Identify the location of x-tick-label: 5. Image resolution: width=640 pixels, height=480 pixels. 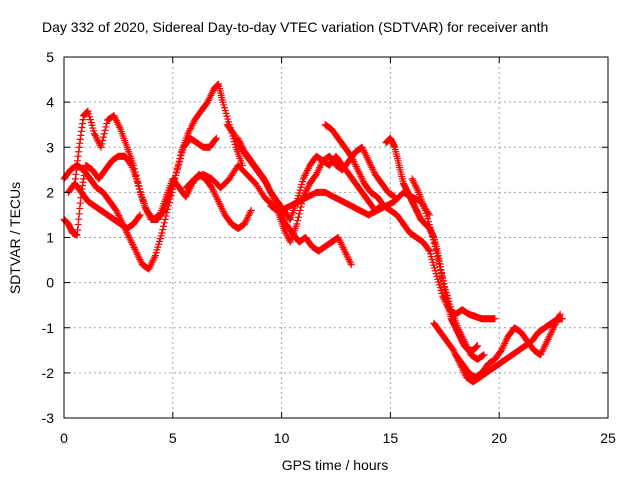
(173, 438).